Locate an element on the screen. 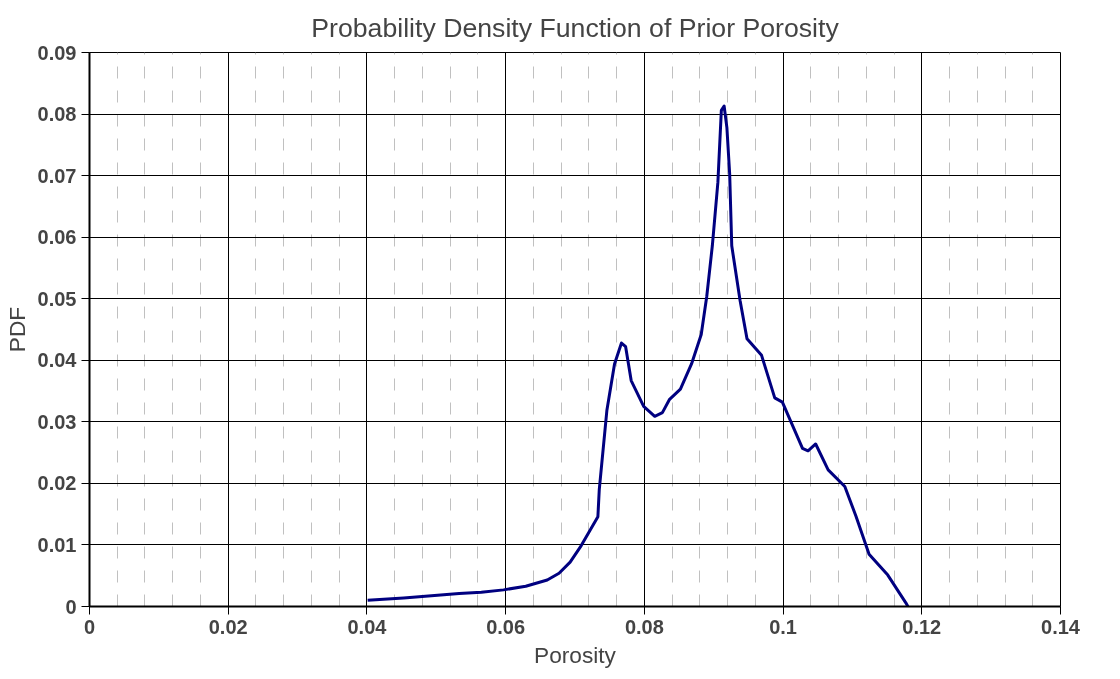  y-axis-title: PDF is located at coordinates (16, 329).